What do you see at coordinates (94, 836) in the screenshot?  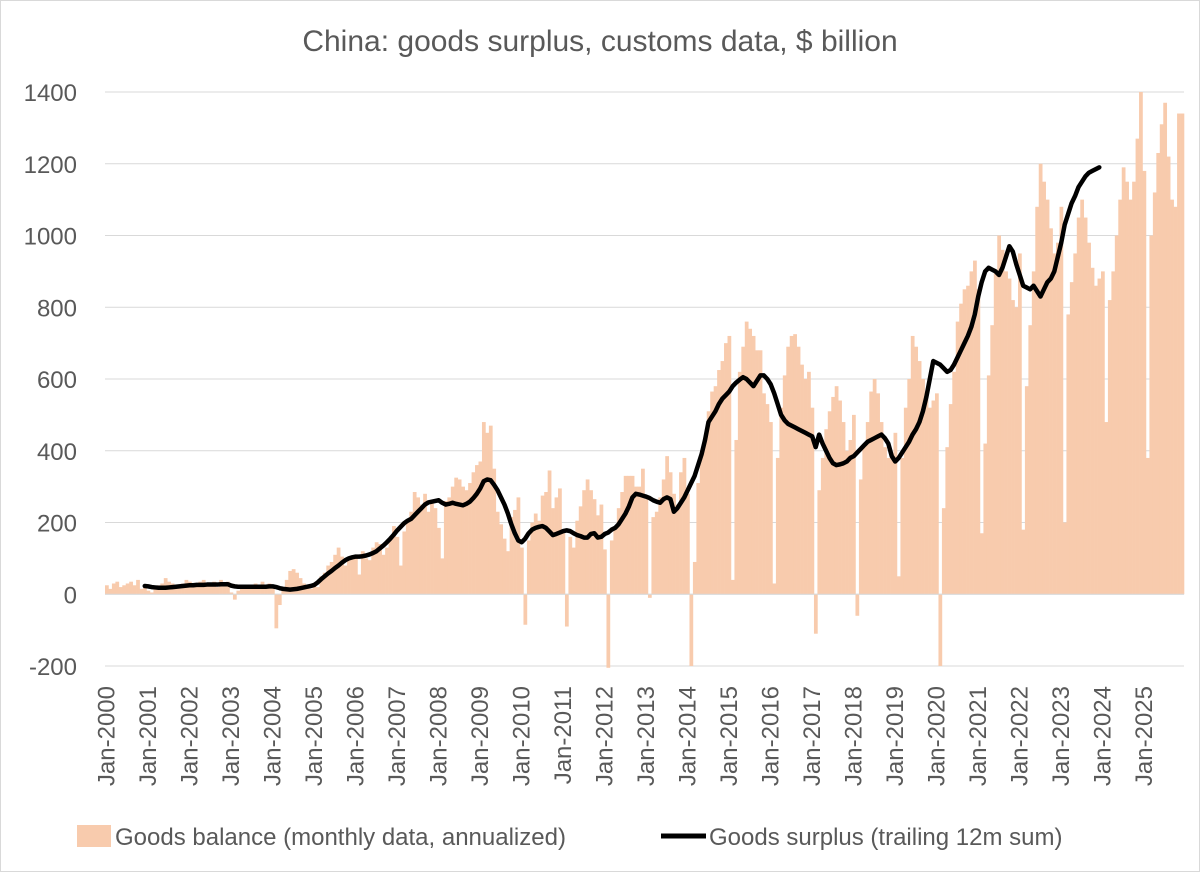 I see `legend-swatch-goods-balance` at bounding box center [94, 836].